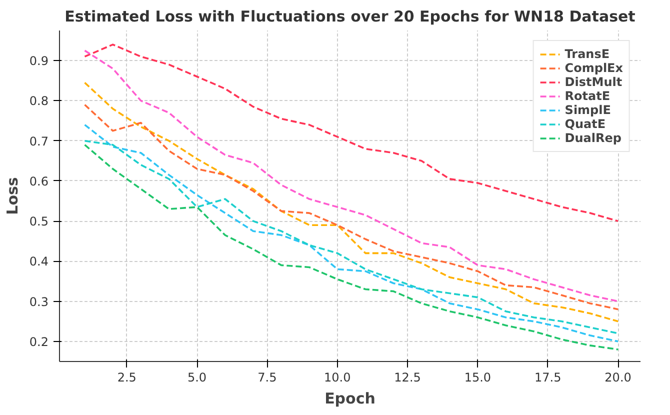  I want to click on legend-label: ComplEx, so click(593, 68).